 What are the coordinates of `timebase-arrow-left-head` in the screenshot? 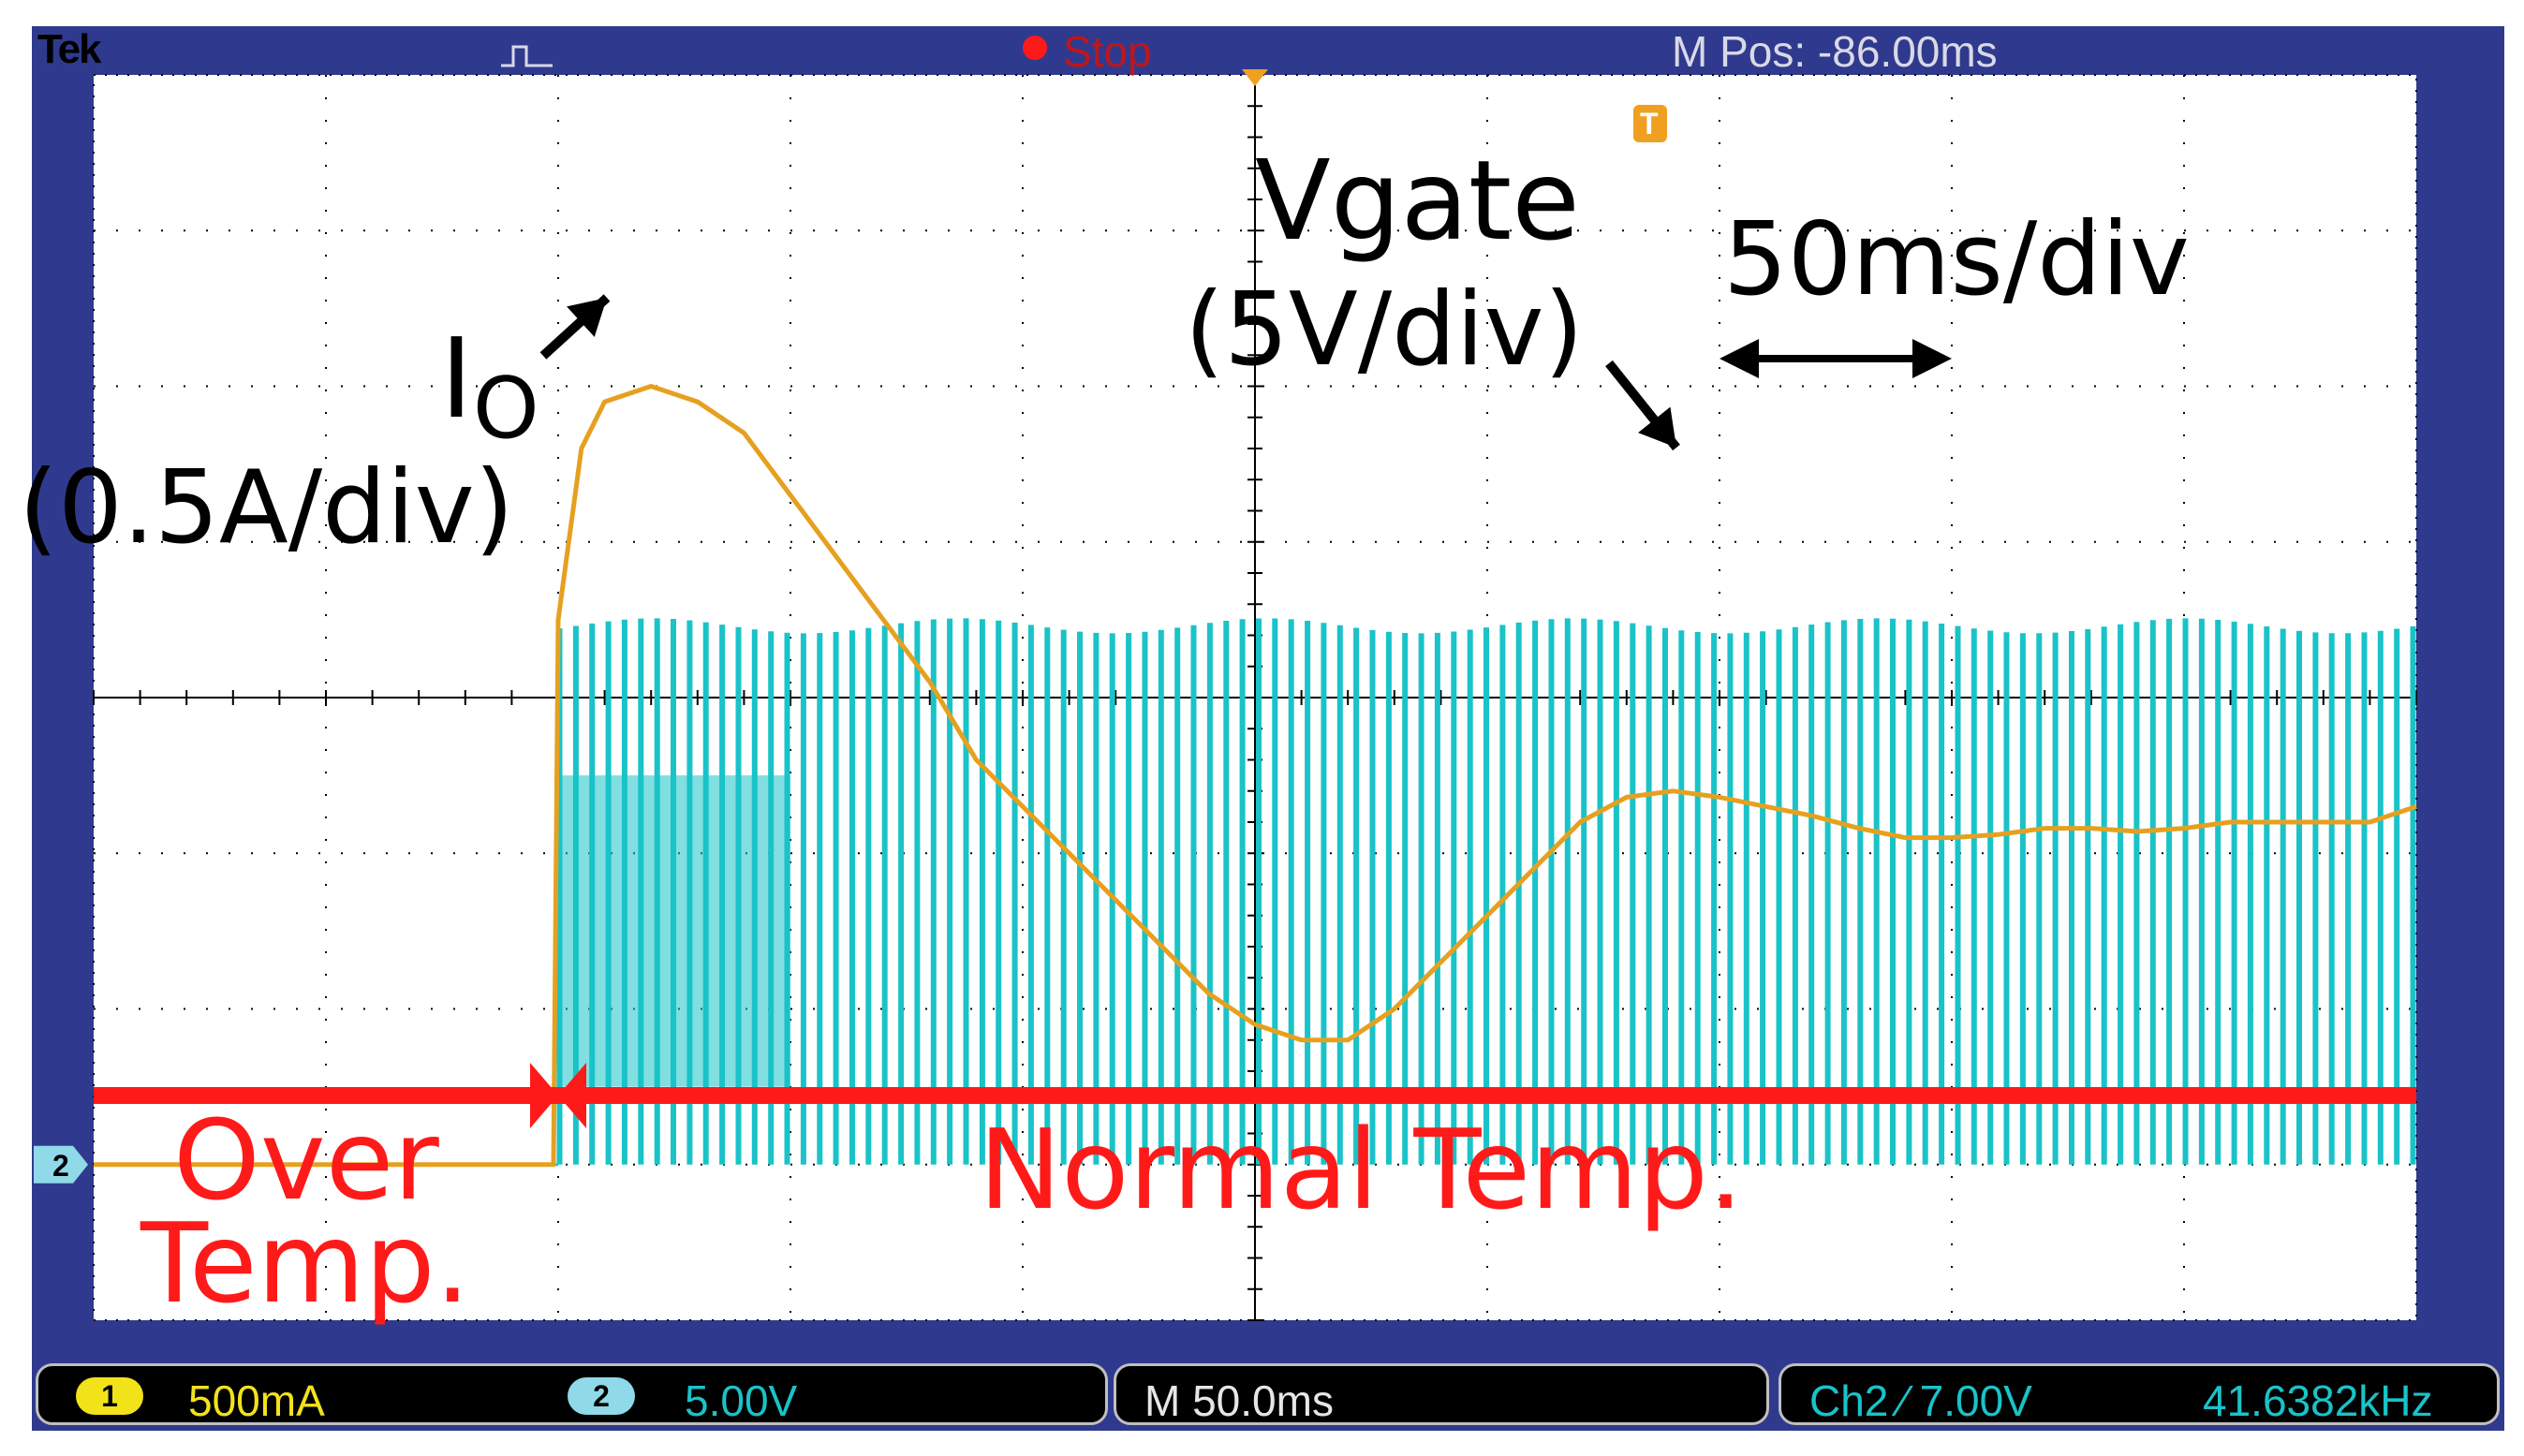 It's located at (1740, 358).